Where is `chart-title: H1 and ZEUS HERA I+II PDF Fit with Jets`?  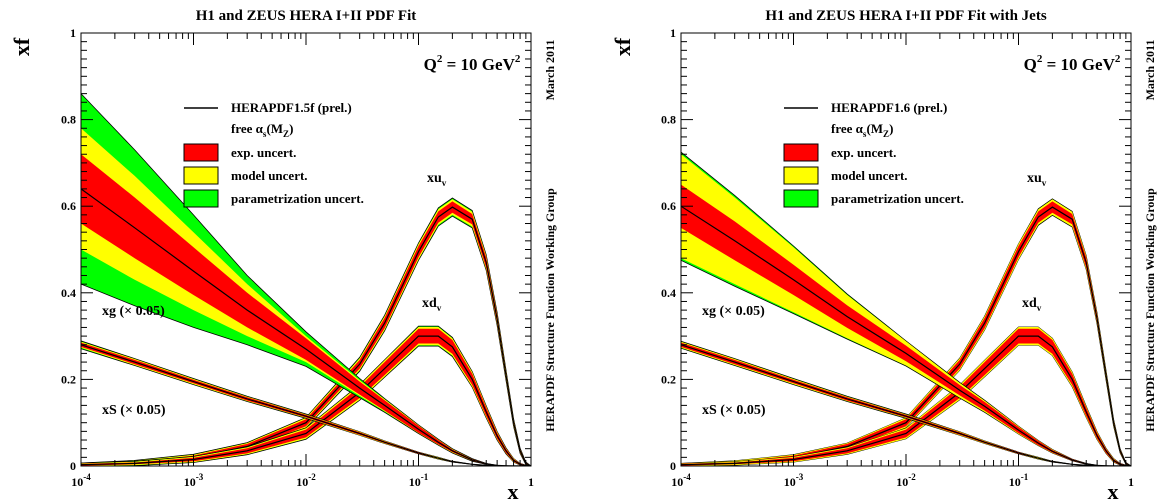 chart-title: H1 and ZEUS HERA I+II PDF Fit with Jets is located at coordinates (906, 16).